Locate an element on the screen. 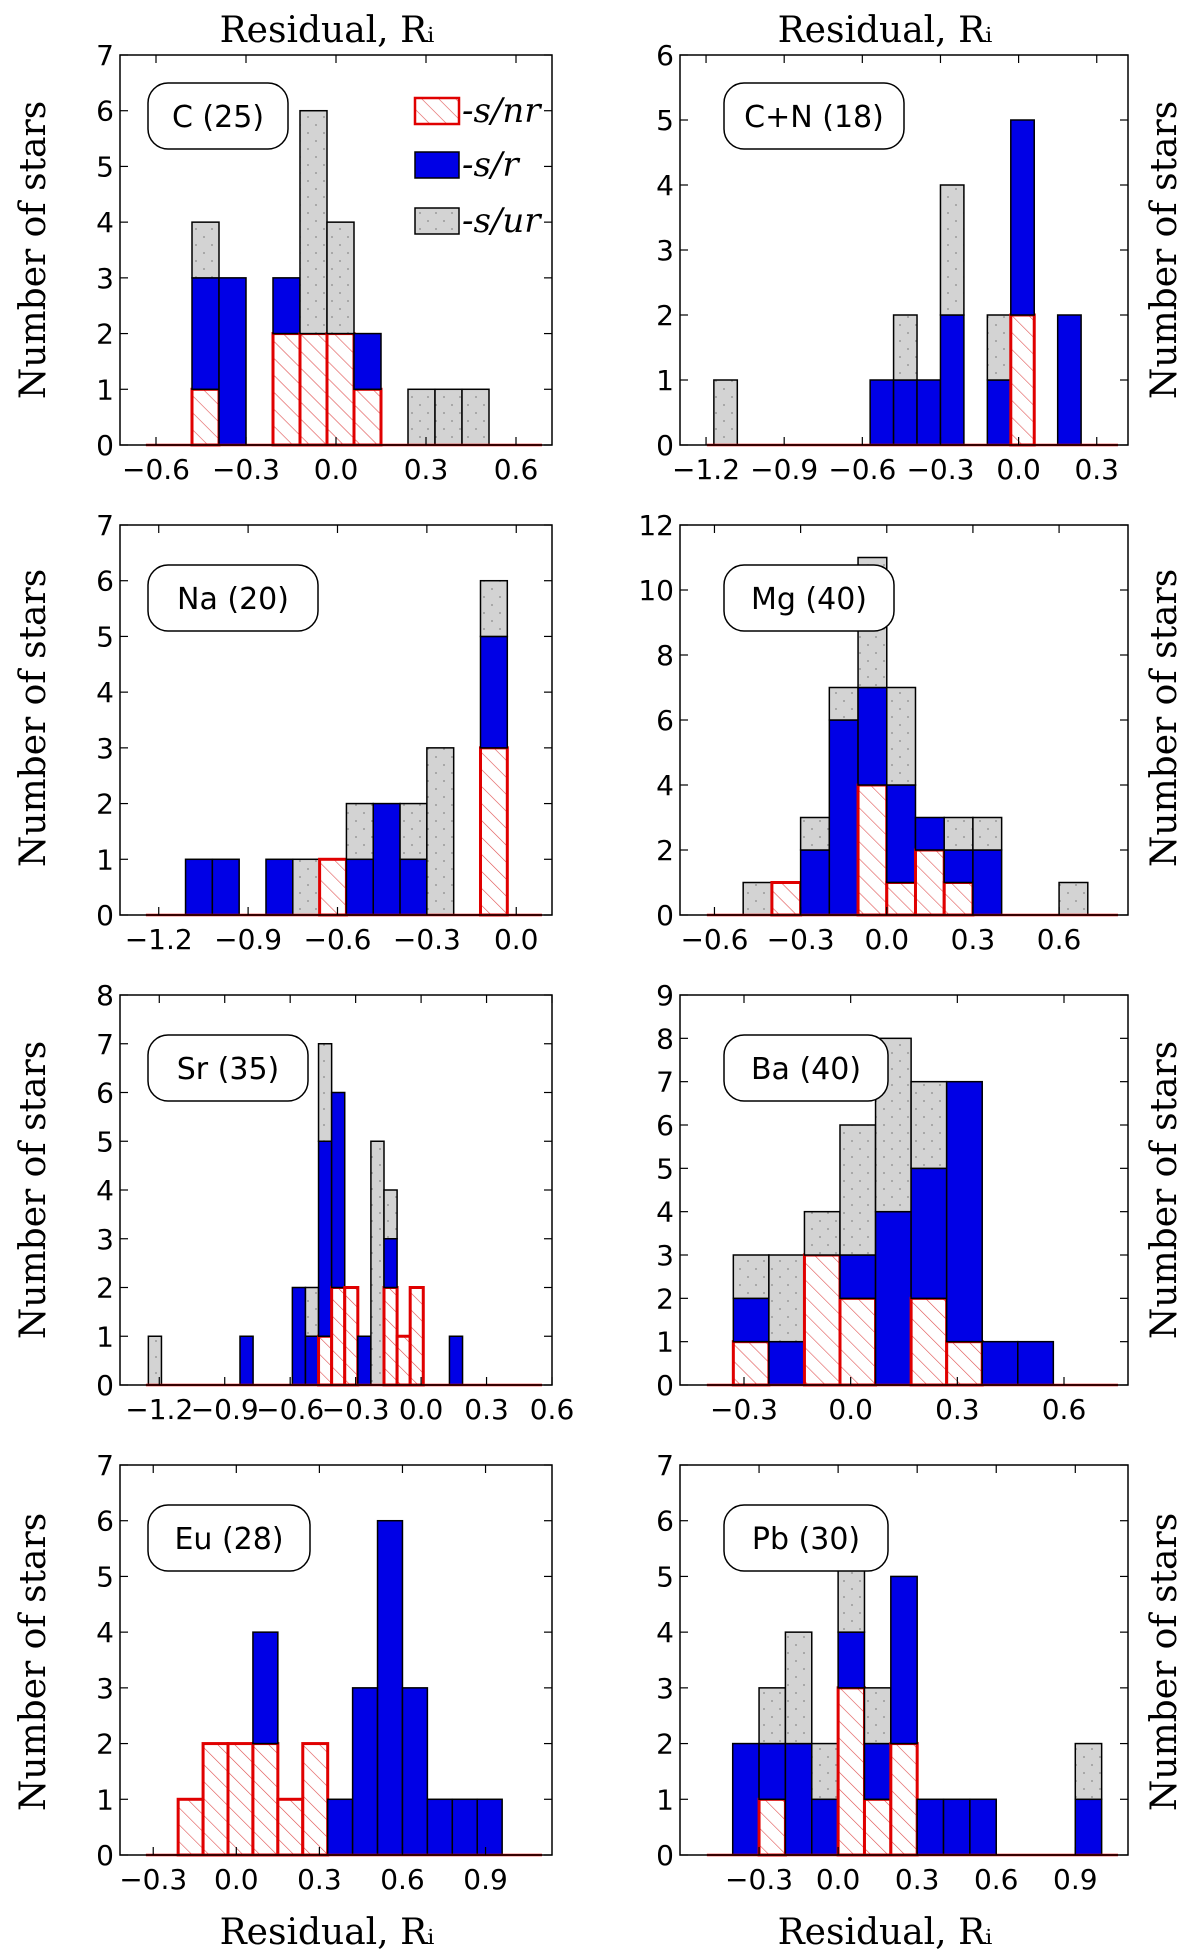  top-left-xlabel: Residual, Rᵢ is located at coordinates (327, 30).